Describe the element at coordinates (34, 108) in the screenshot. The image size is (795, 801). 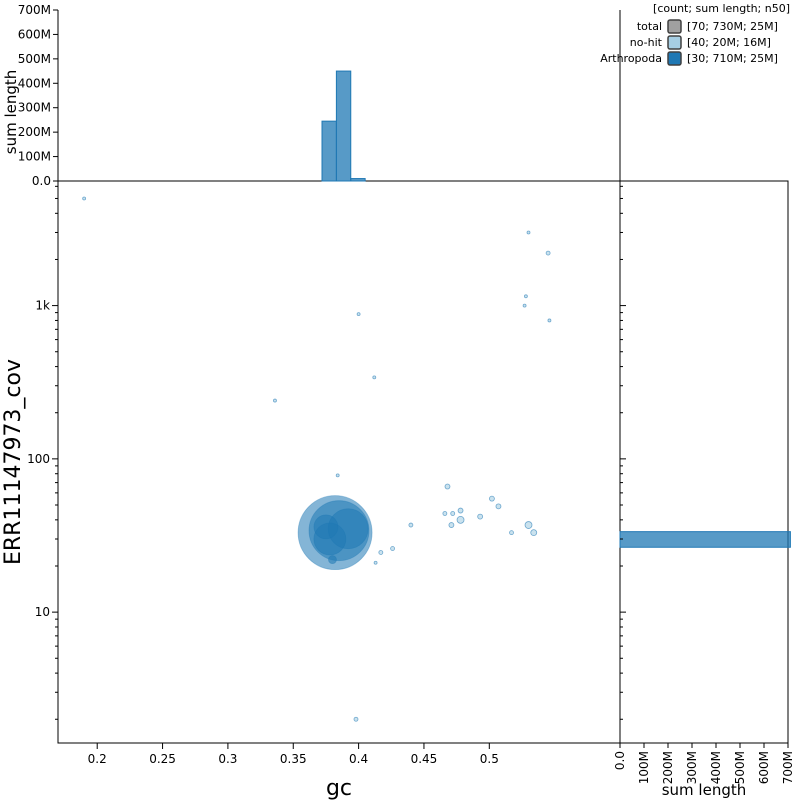
I see `top-hist-tick-label: 300M` at that location.